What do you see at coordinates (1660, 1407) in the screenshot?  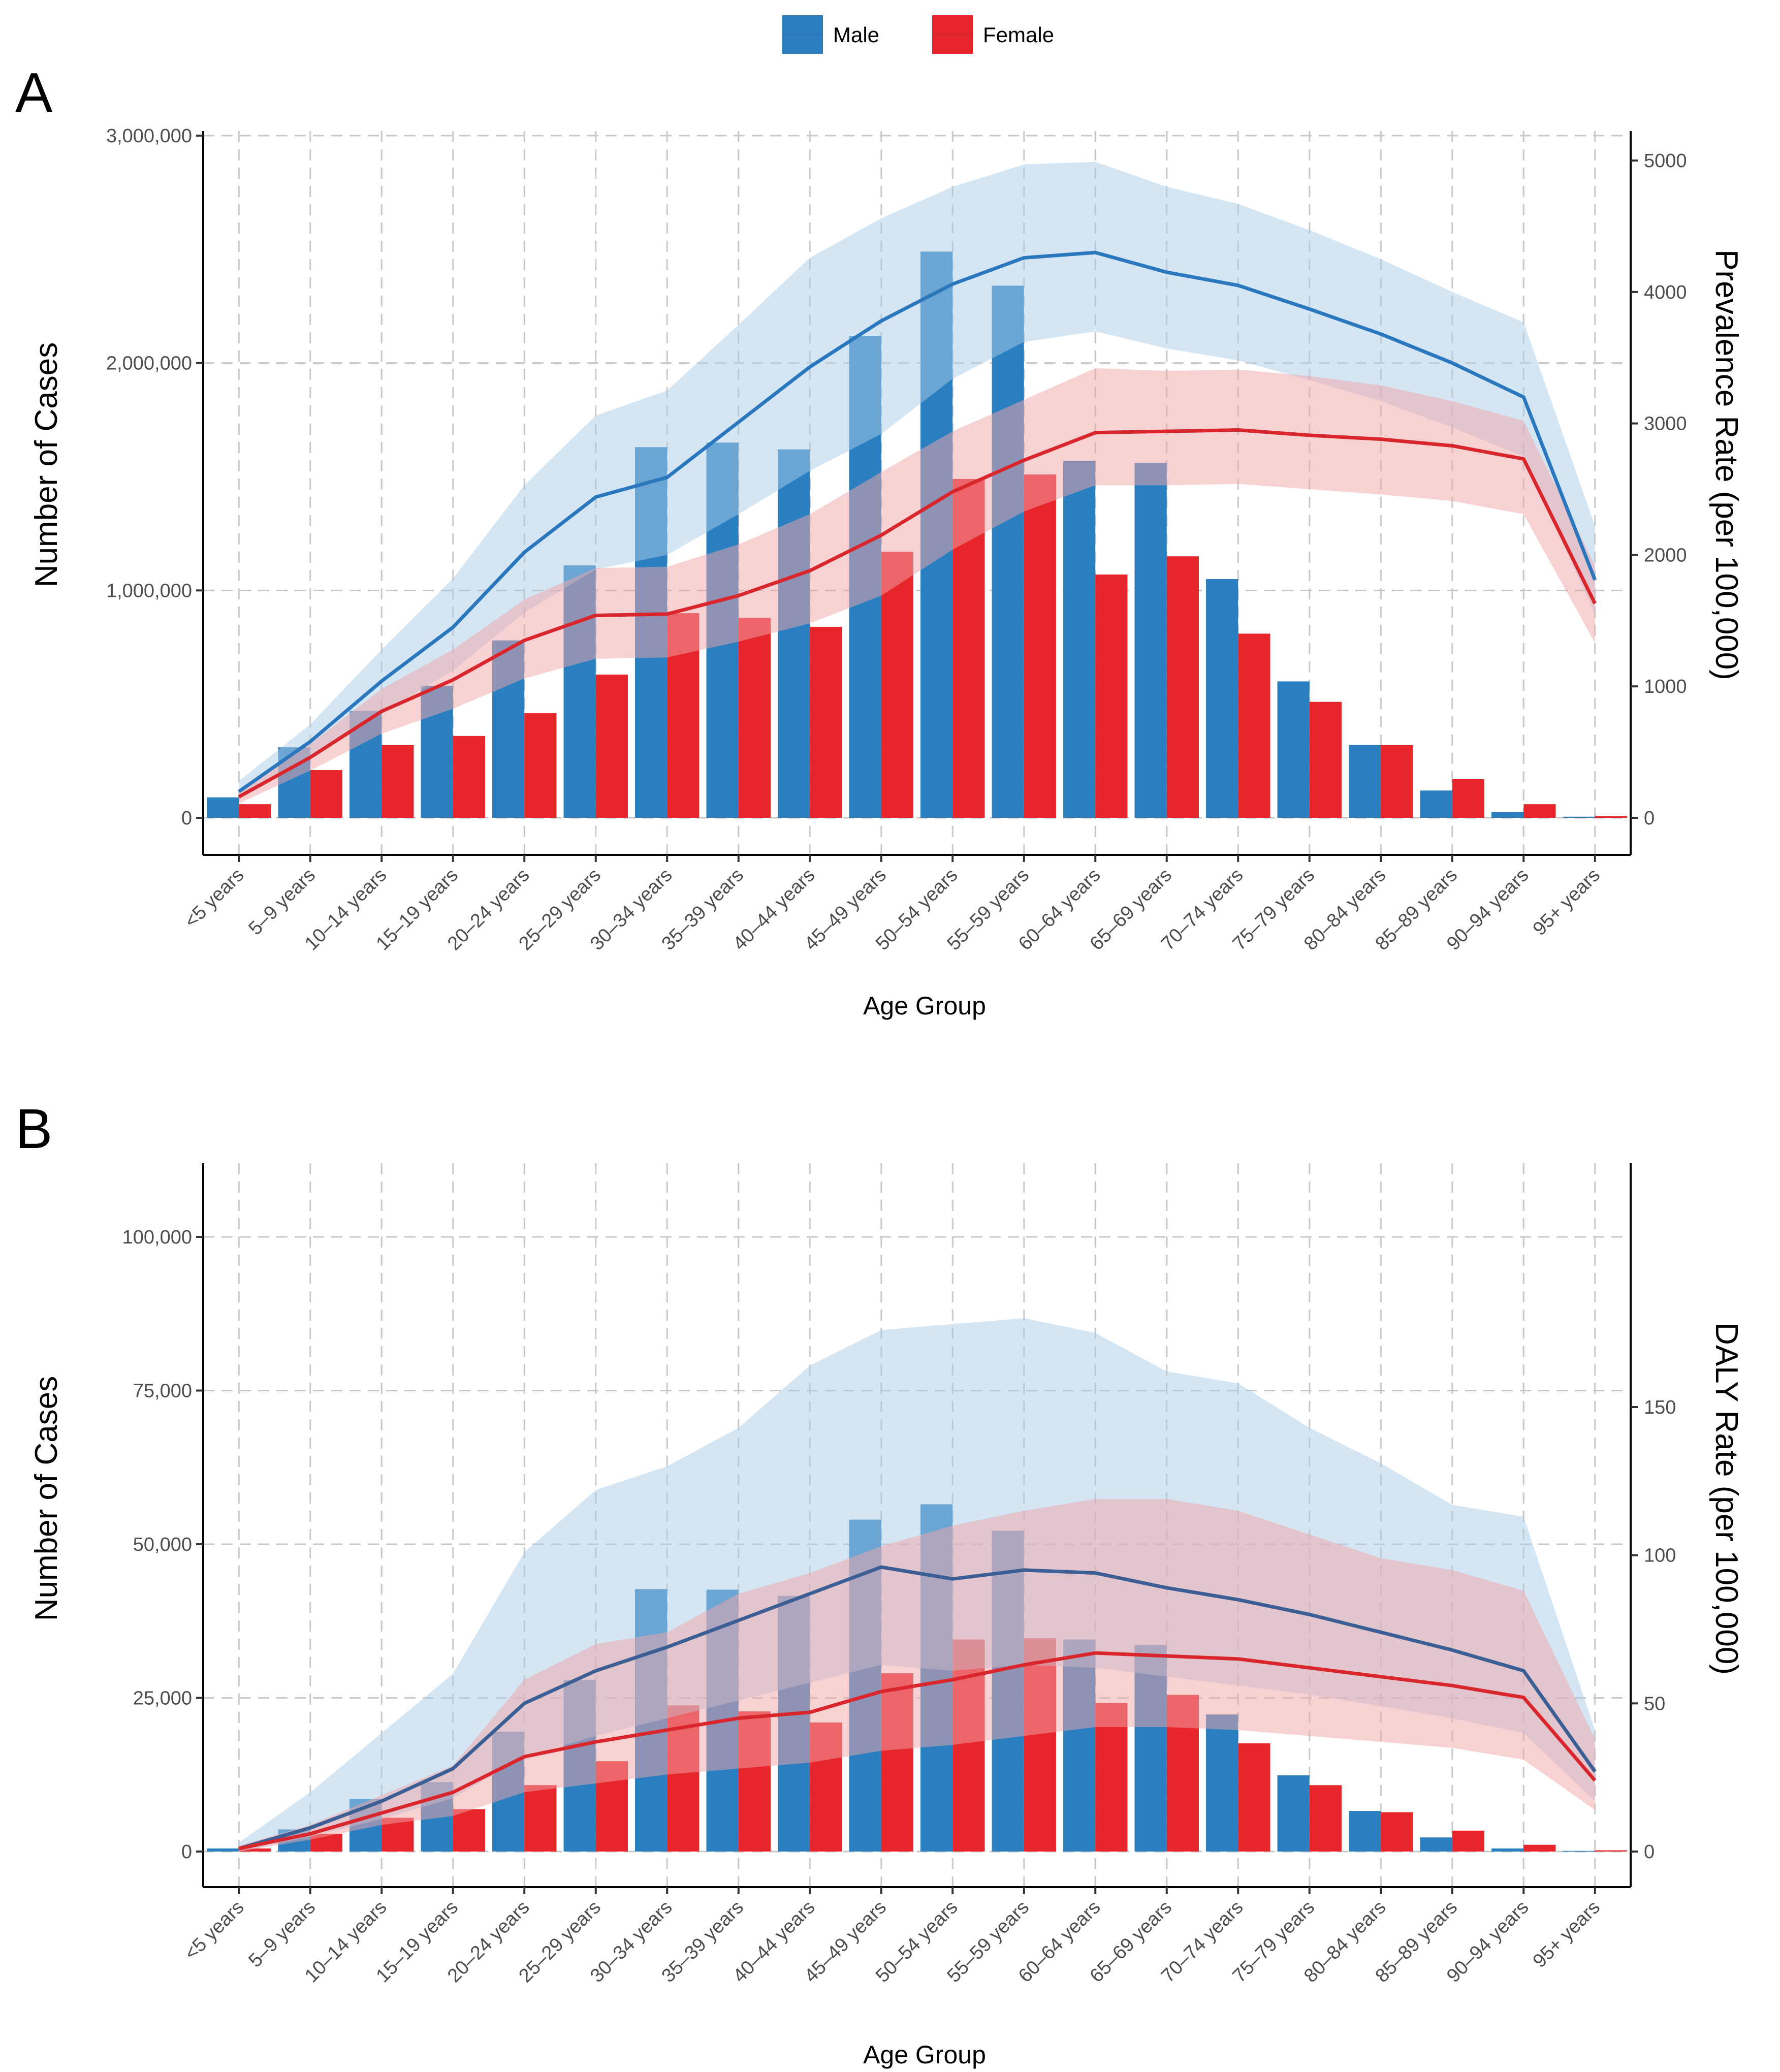 I see `y2-tick-label-b: 150` at bounding box center [1660, 1407].